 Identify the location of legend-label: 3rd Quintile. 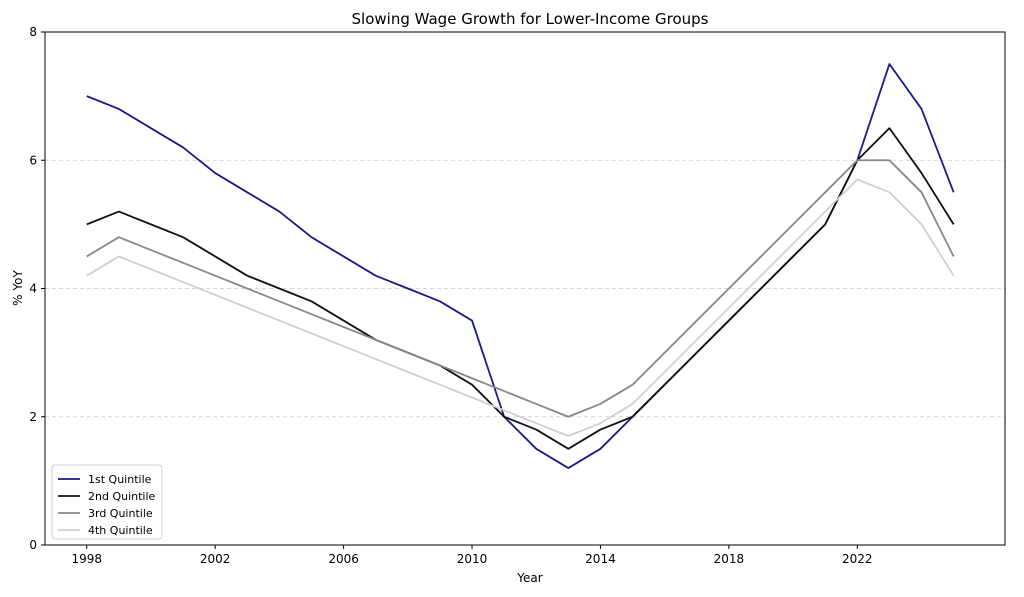
(120, 513).